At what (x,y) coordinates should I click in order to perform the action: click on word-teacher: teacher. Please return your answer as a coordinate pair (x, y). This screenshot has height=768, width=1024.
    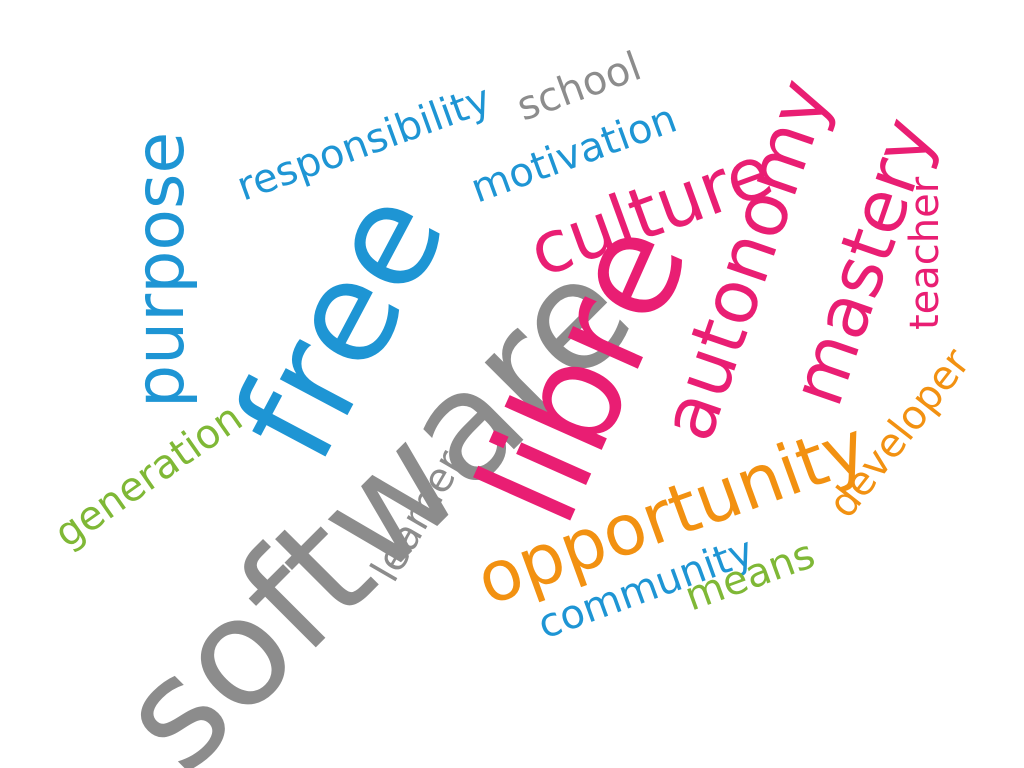
    Looking at the image, I should click on (925, 253).